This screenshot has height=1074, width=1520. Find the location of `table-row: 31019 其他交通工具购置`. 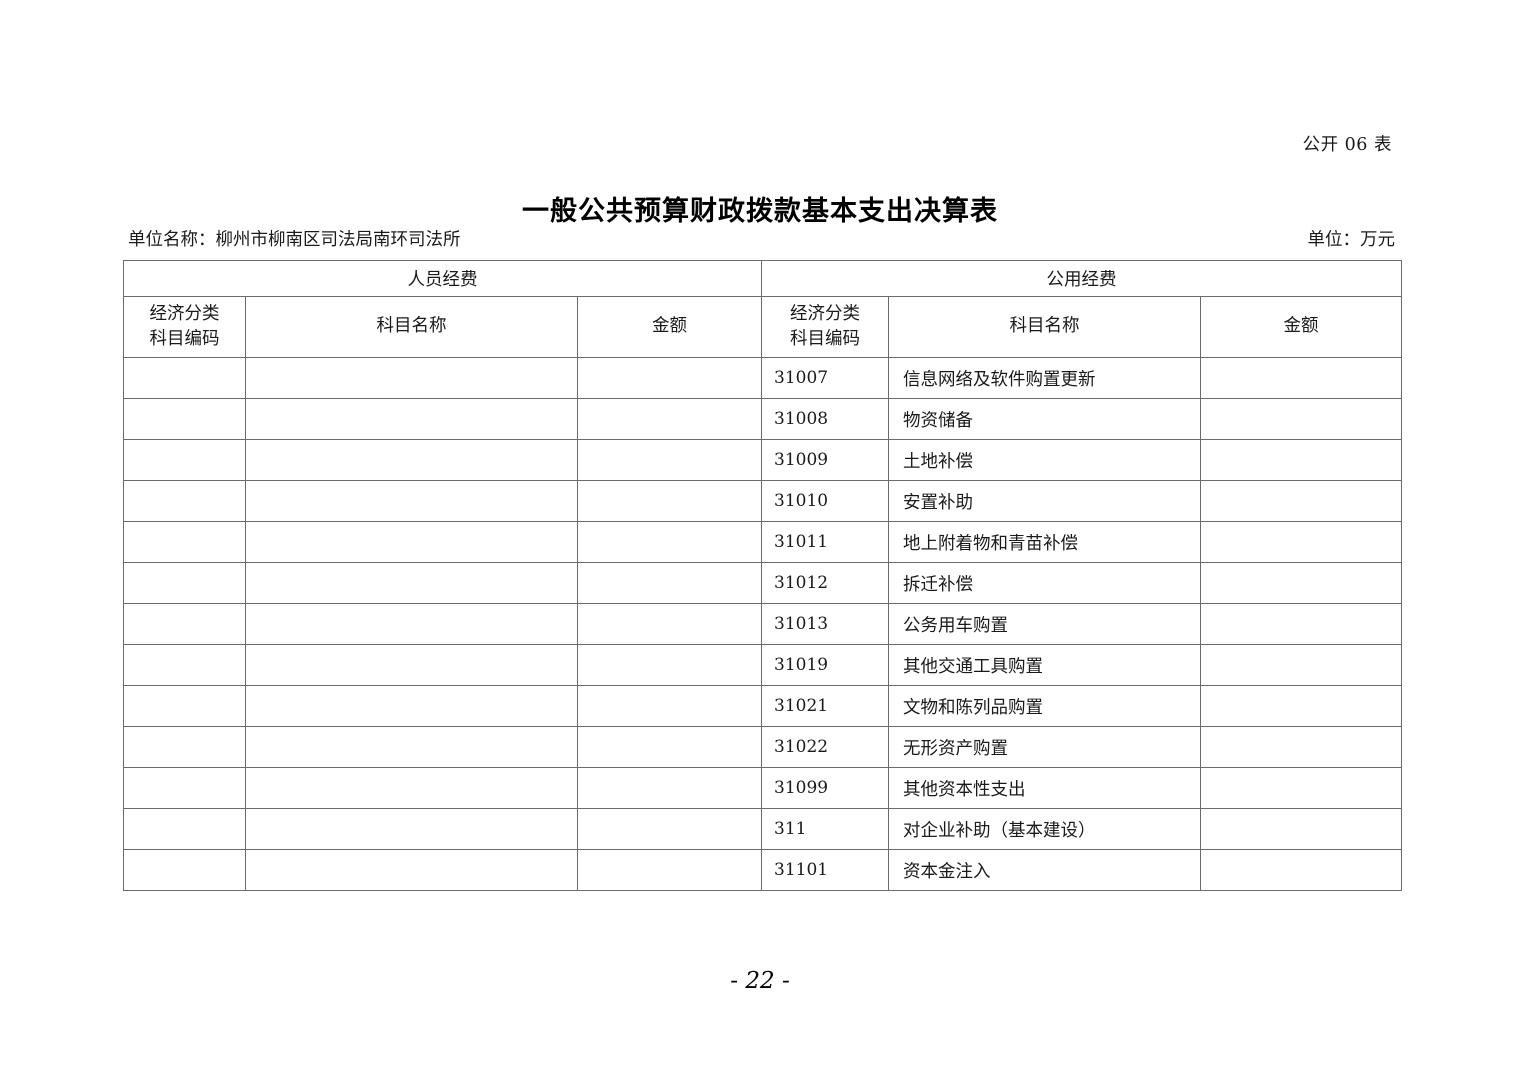

table-row: 31019 其他交通工具购置 is located at coordinates (763, 665).